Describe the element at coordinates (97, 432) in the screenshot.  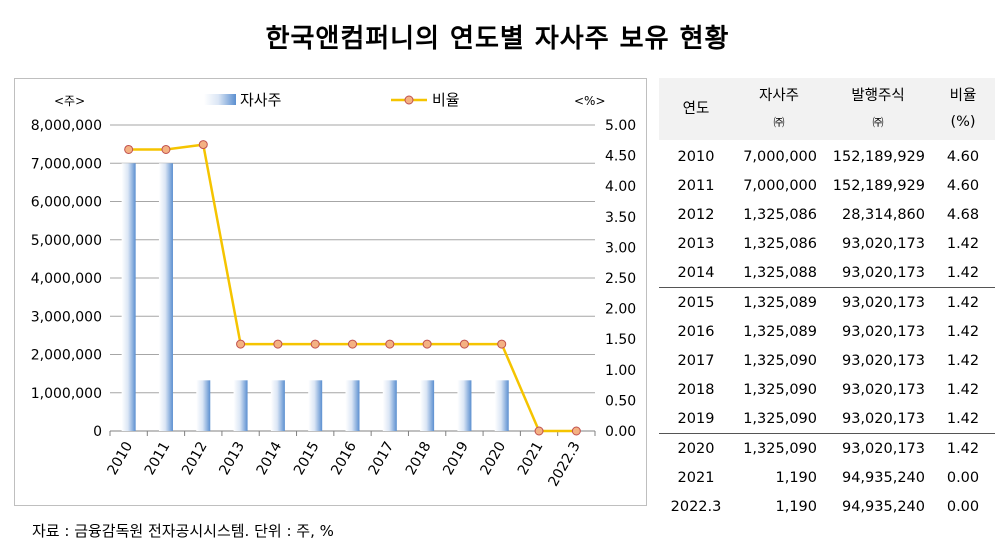
I see `left-tick-label: 0` at that location.